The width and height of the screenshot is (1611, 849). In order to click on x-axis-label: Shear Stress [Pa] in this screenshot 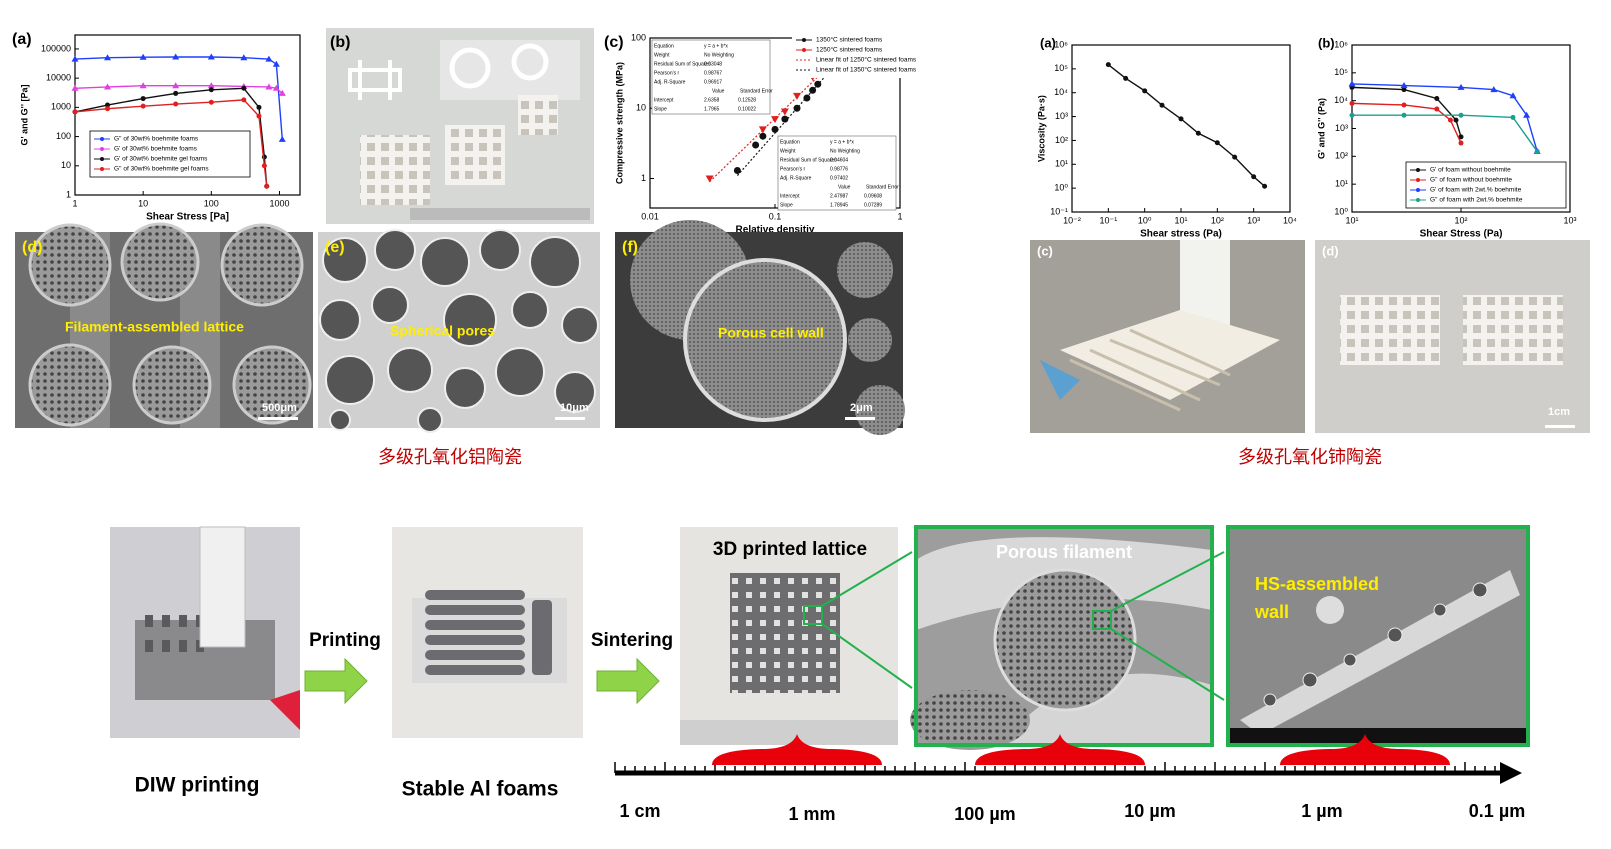, I will do `click(187, 217)`.